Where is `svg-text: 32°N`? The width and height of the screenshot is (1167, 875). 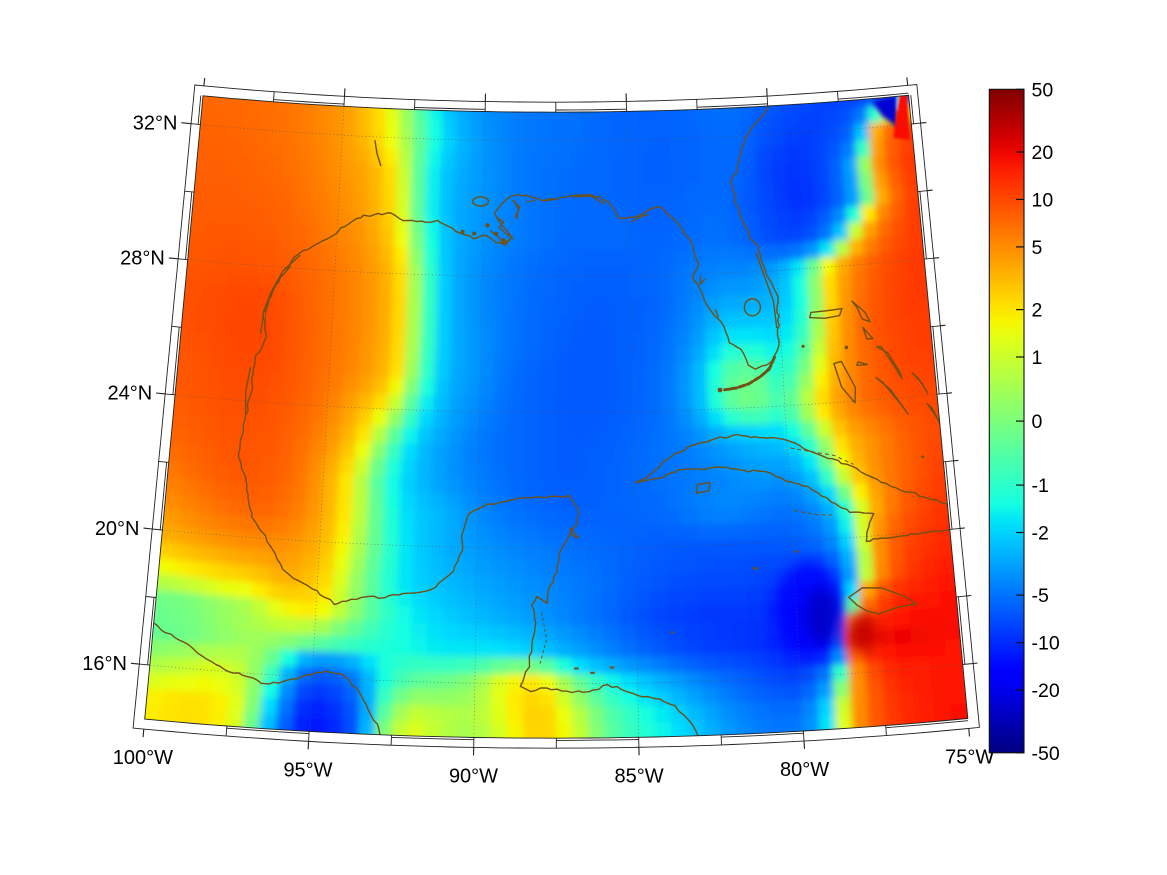
svg-text: 32°N is located at coordinates (155, 123).